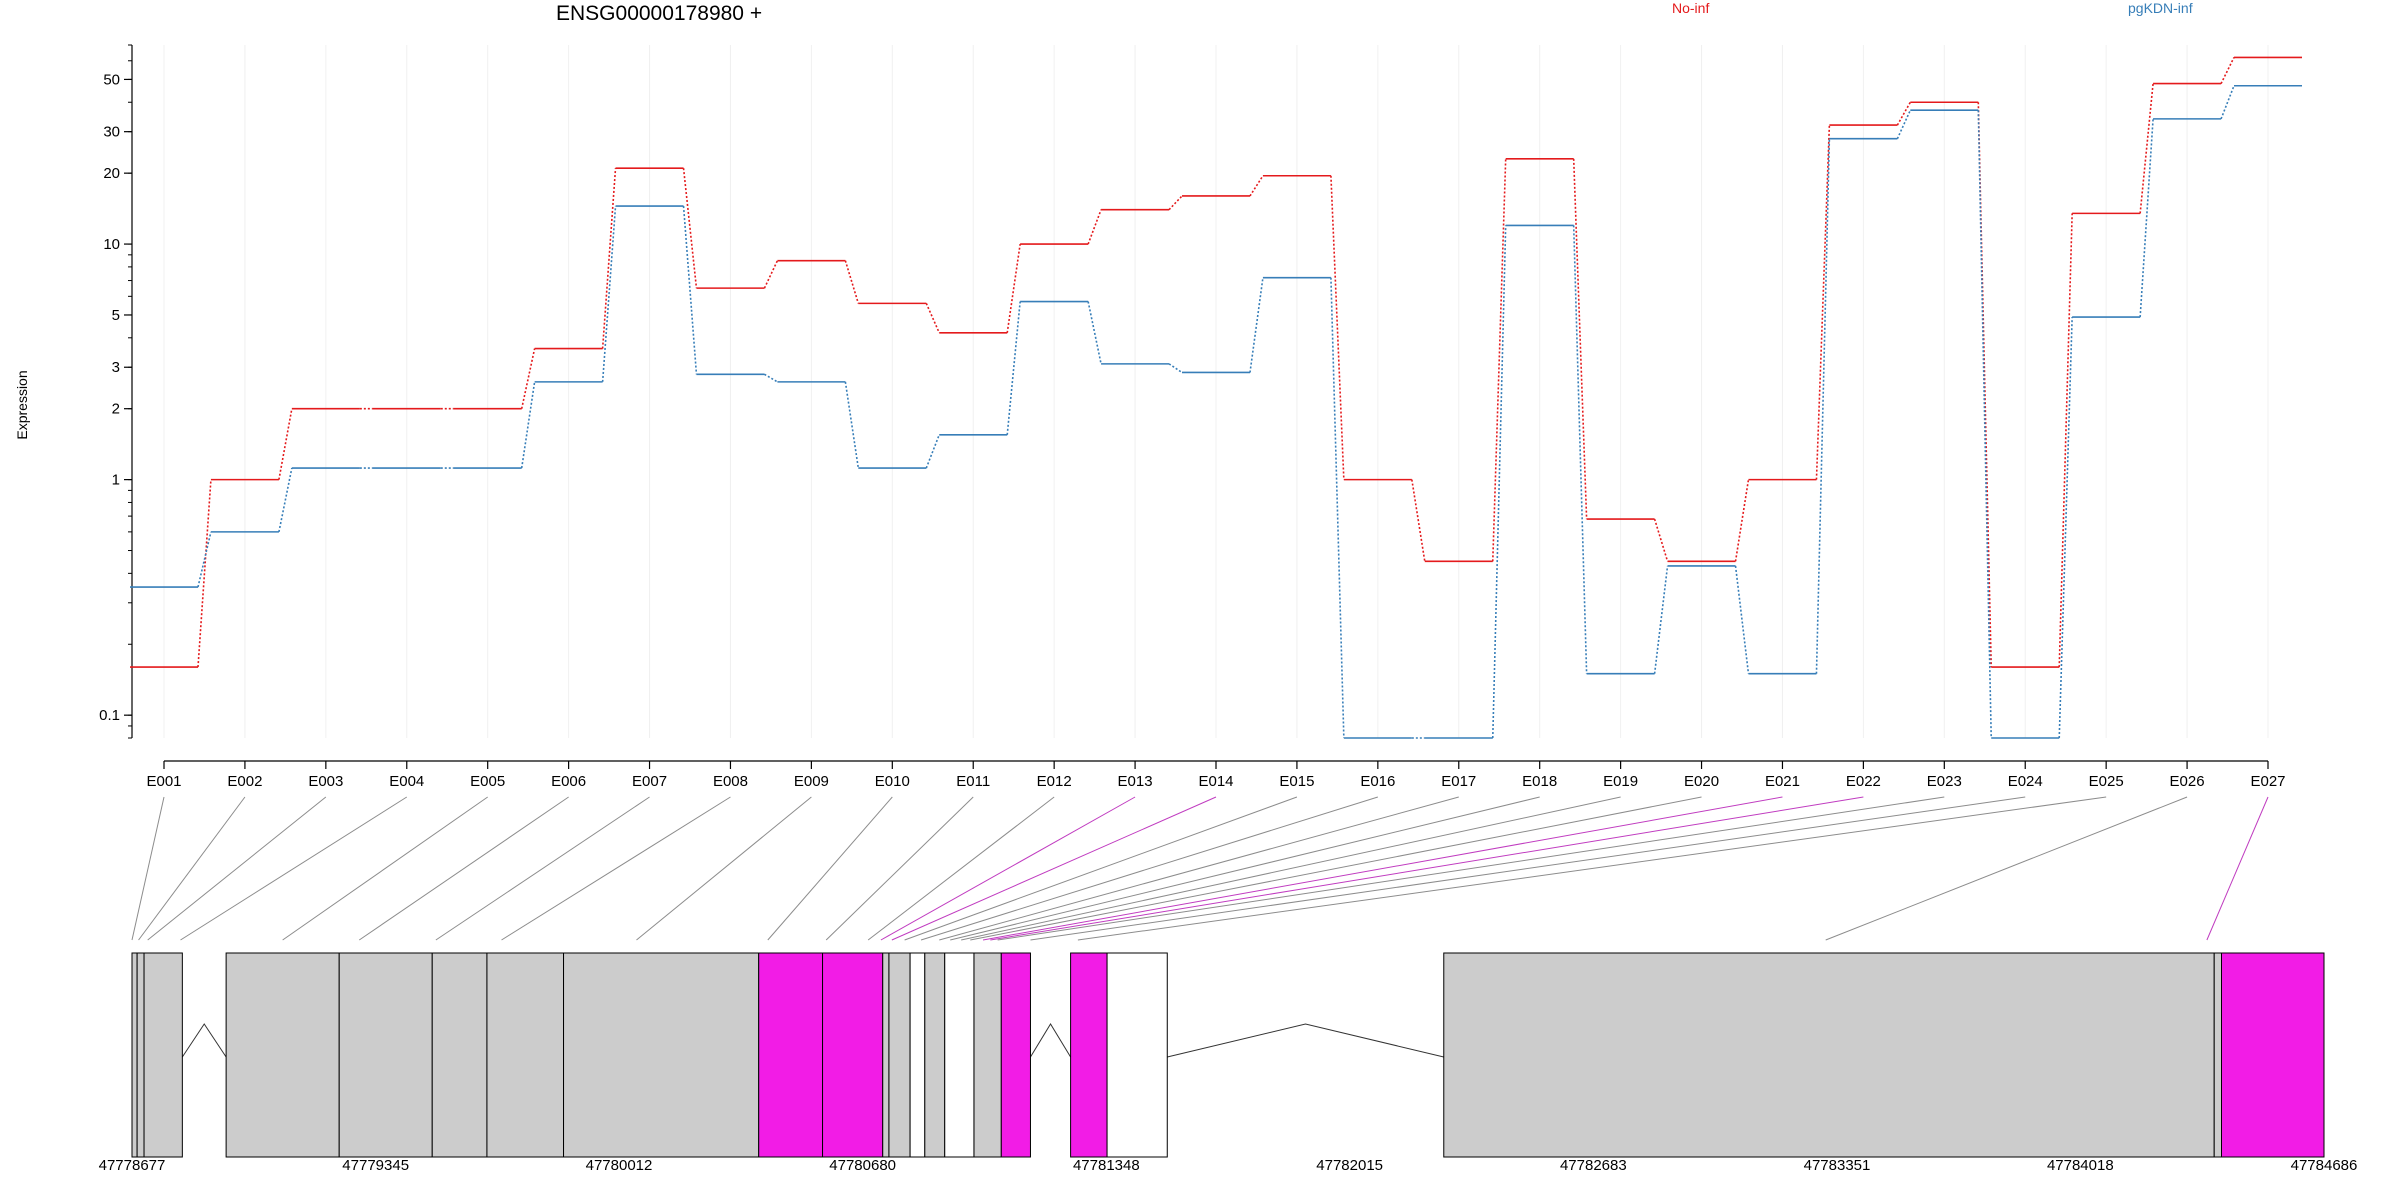  Describe the element at coordinates (325, 781) in the screenshot. I see `x-tick-label: E003` at that location.